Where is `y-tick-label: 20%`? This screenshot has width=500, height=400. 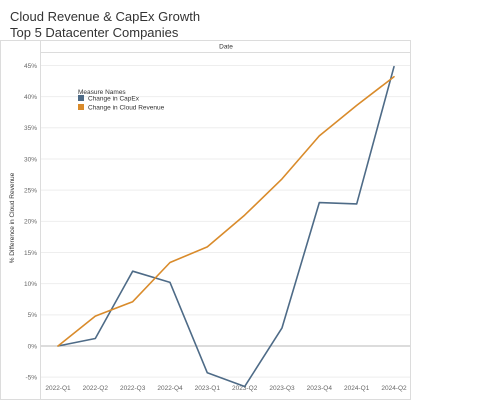 y-tick-label: 20% is located at coordinates (30, 222).